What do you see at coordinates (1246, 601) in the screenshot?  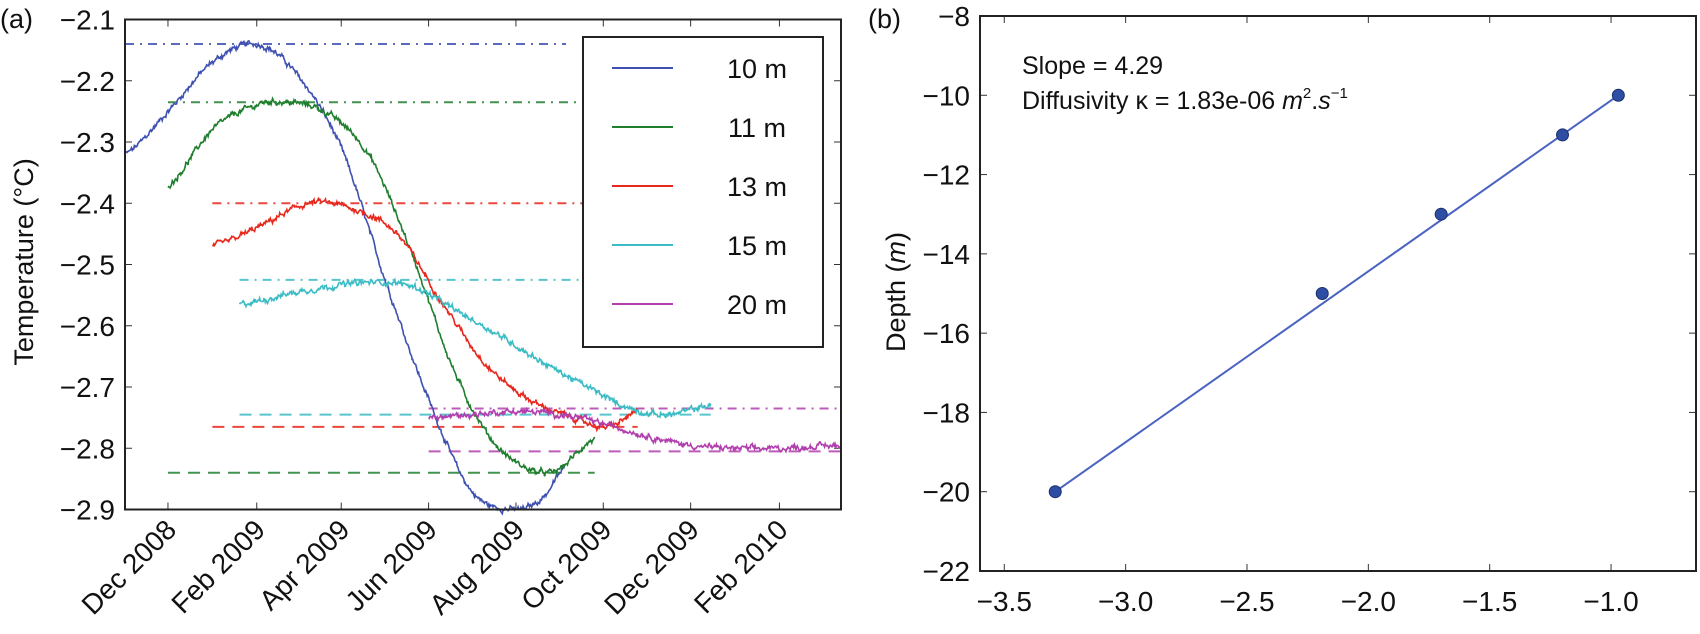 I see `x-tick-label: −2.5` at bounding box center [1246, 601].